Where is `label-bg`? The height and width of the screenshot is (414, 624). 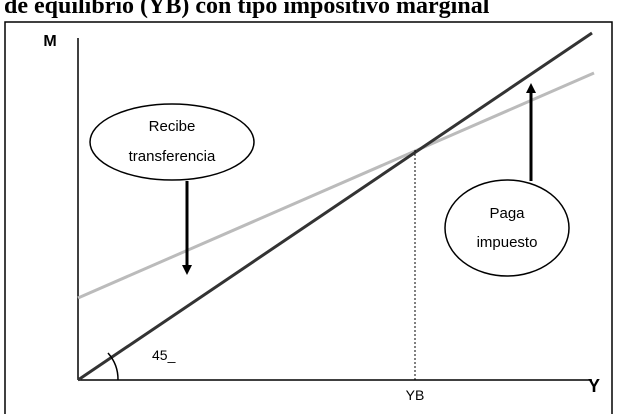
label-bg is located at coordinates (416, 395).